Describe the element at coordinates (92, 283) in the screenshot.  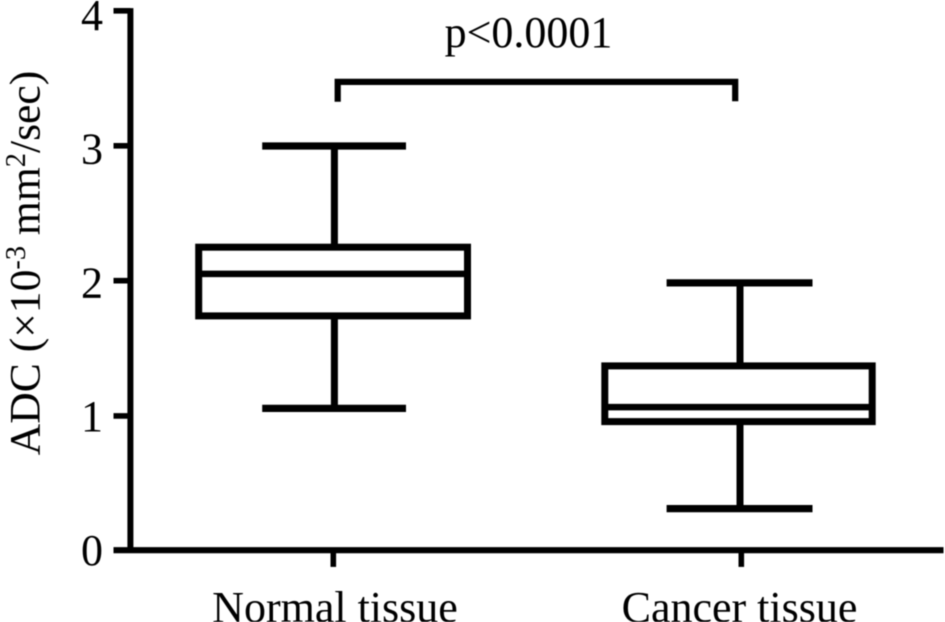
I see `svg-text: 2` at that location.